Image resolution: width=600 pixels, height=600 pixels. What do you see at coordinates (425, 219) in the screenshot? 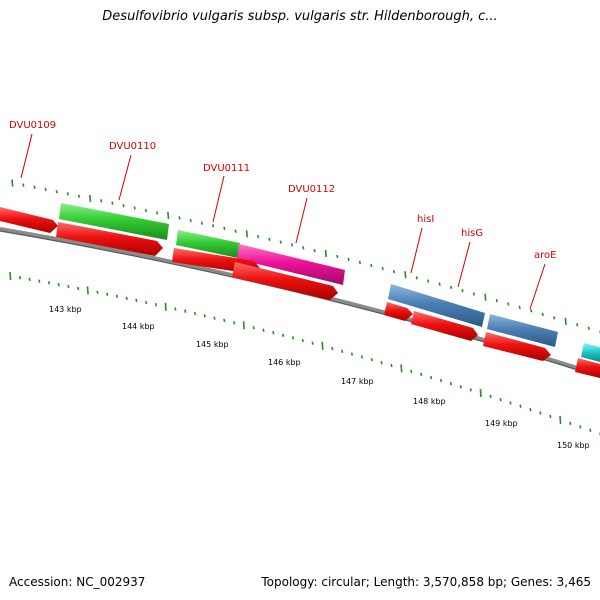
I see `gene-label-hisi: hisI` at bounding box center [425, 219].